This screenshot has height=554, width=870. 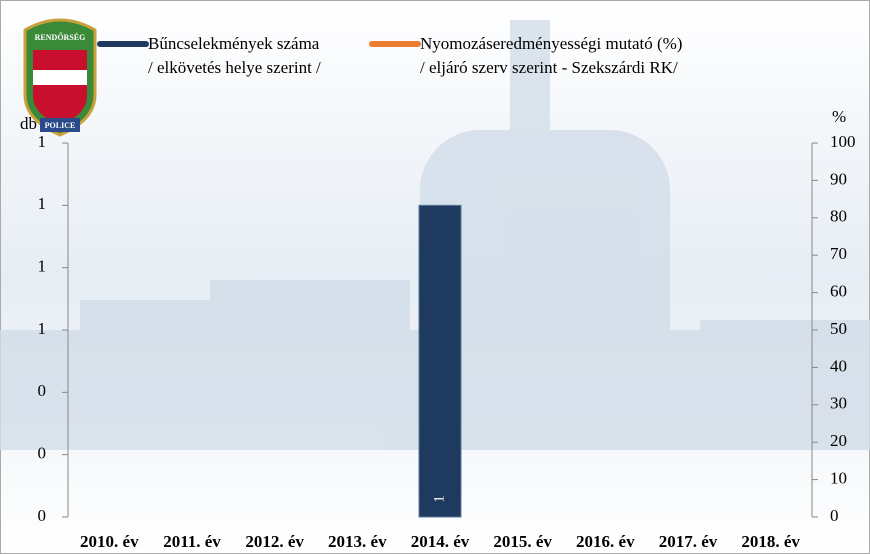 What do you see at coordinates (838, 178) in the screenshot?
I see `y2-tick-label: 90` at bounding box center [838, 178].